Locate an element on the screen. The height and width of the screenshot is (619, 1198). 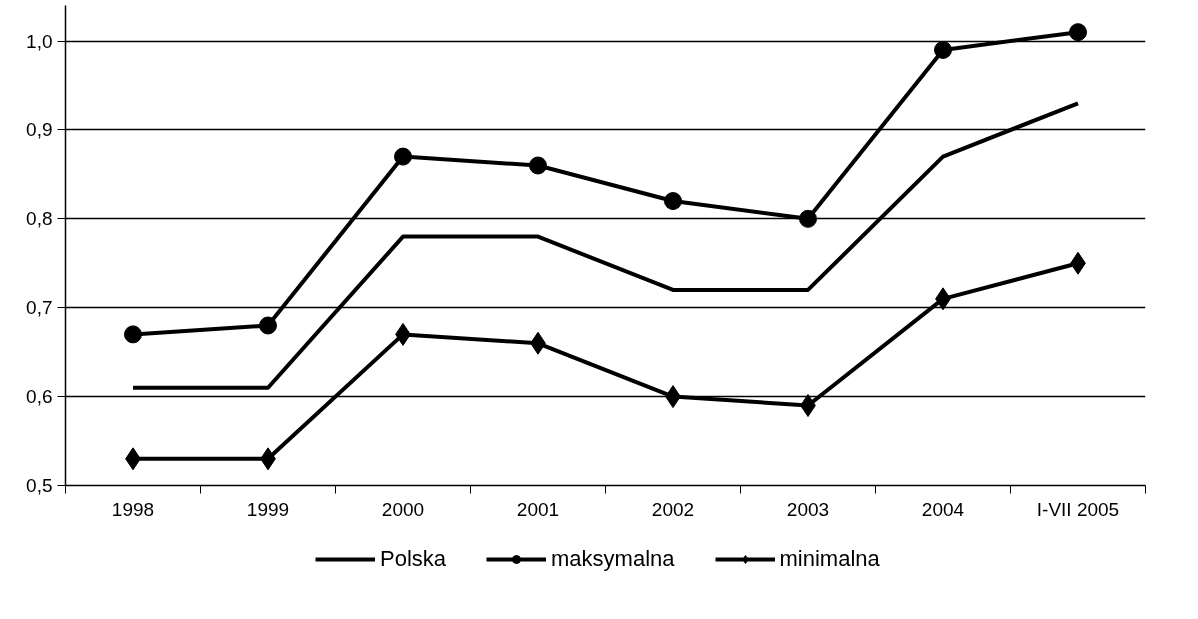
y-tick-label: 1,0 is located at coordinates (39, 41).